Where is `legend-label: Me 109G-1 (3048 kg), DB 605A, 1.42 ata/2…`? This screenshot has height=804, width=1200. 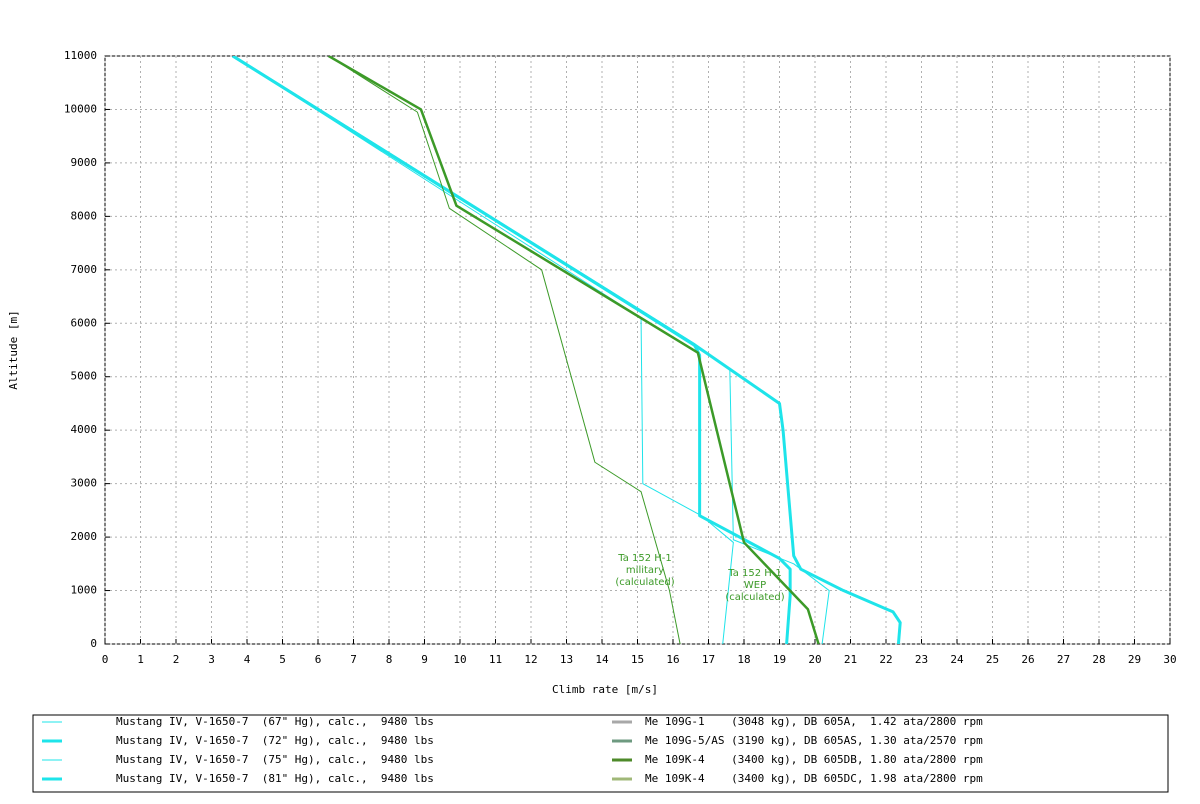 legend-label: Me 109G-1 (3048 kg), DB 605A, 1.42 ata/2… is located at coordinates (814, 721).